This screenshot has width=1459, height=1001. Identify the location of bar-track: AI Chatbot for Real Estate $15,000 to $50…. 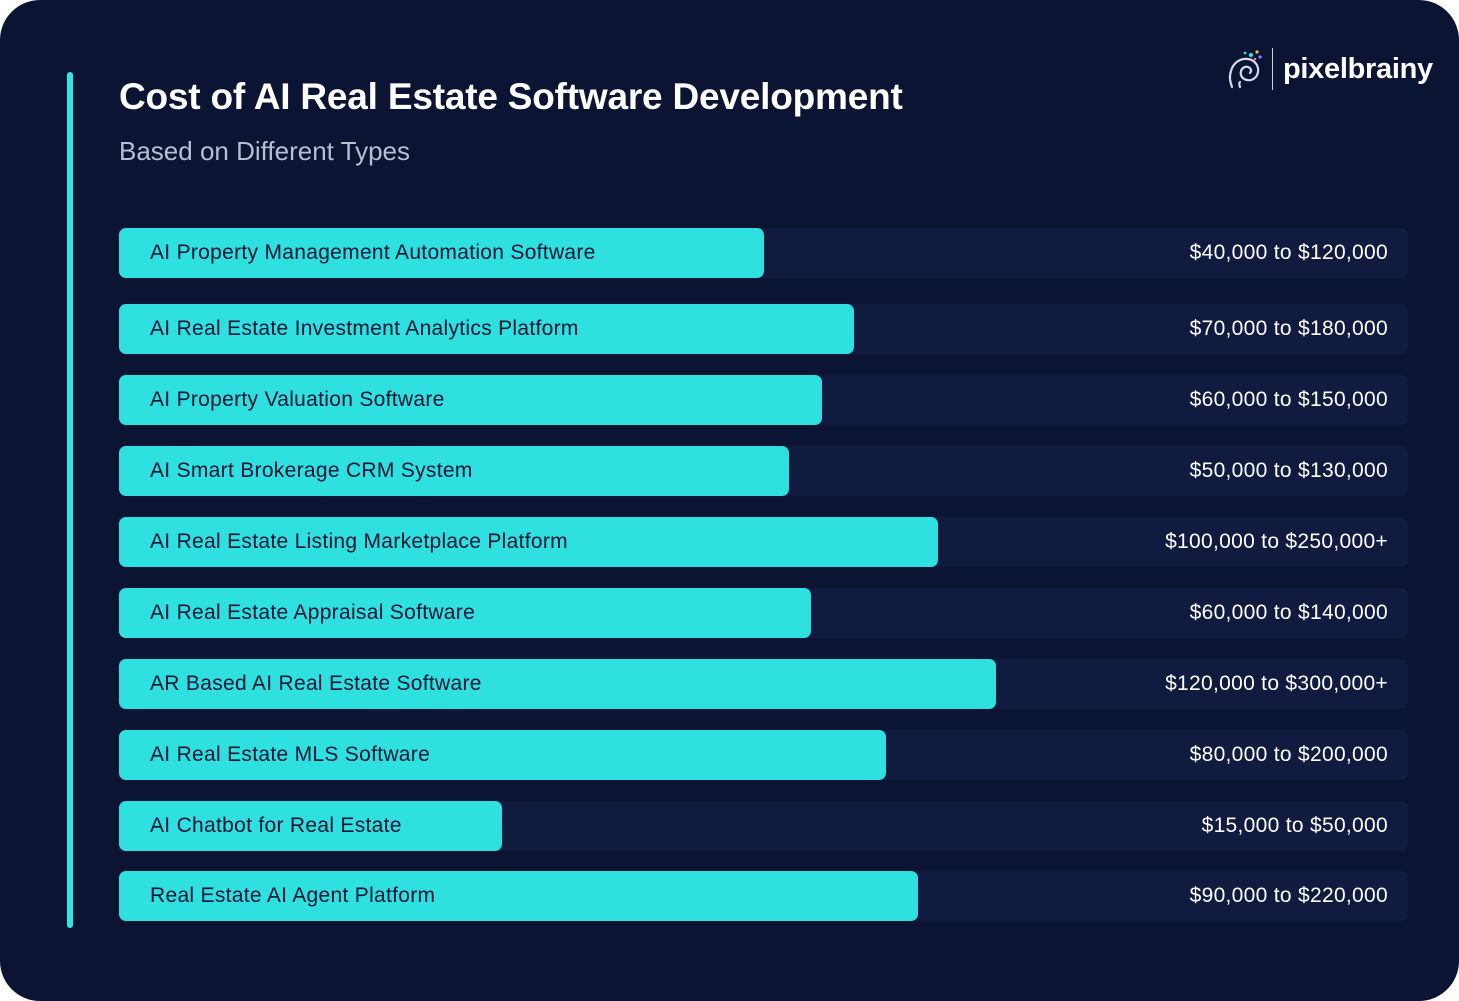
(763, 826).